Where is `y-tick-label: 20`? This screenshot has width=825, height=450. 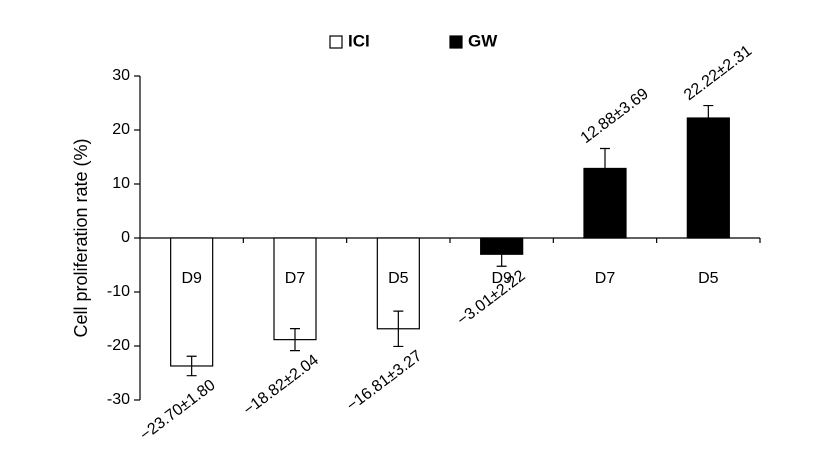
y-tick-label: 20 is located at coordinates (121, 129).